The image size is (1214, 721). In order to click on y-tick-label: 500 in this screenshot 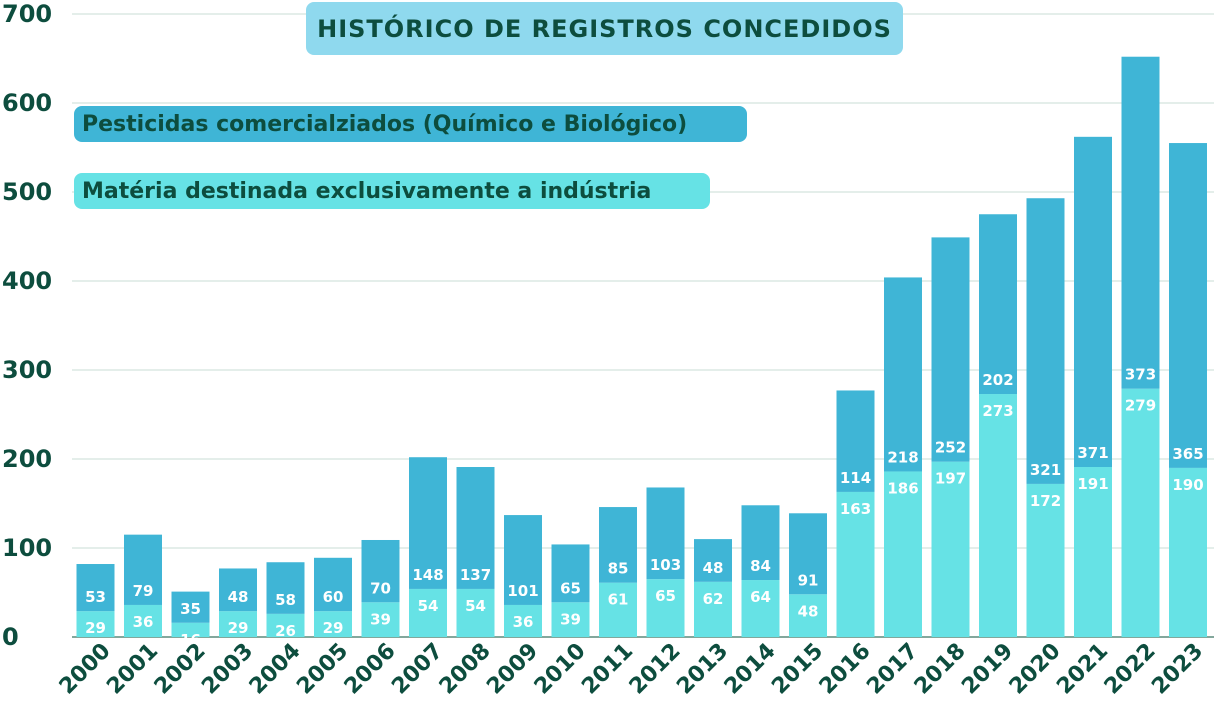, I will do `click(27, 192)`.